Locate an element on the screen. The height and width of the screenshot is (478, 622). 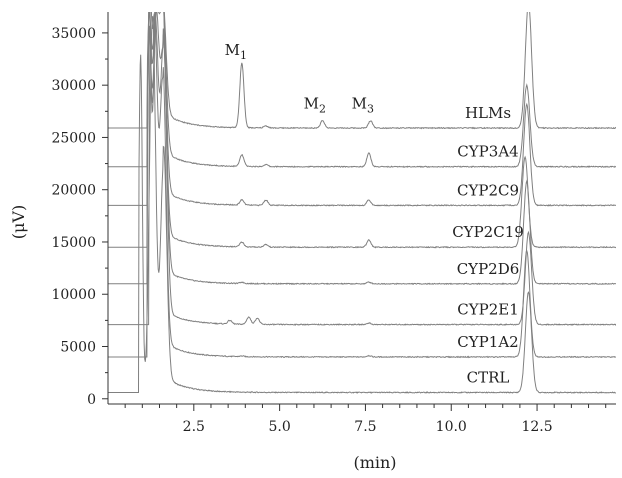
series-label-cyp2d6: CYP2D6 is located at coordinates (488, 269).